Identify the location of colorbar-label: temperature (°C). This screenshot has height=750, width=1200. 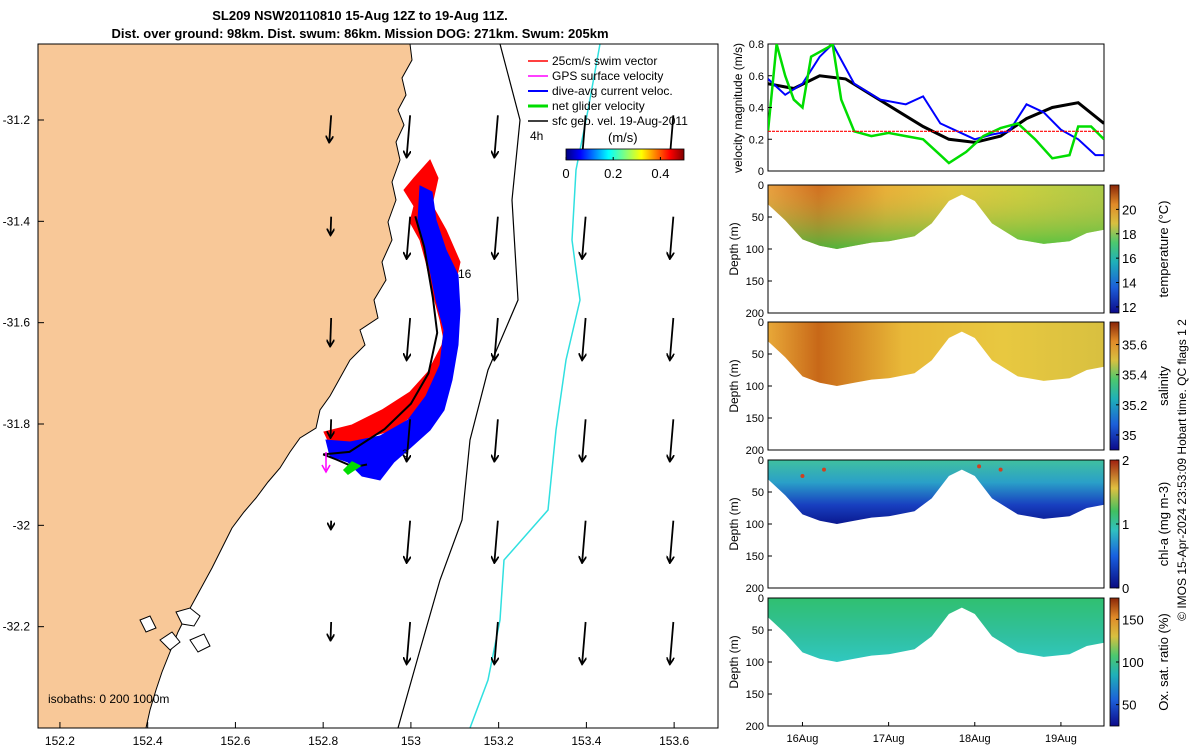
(1163, 249).